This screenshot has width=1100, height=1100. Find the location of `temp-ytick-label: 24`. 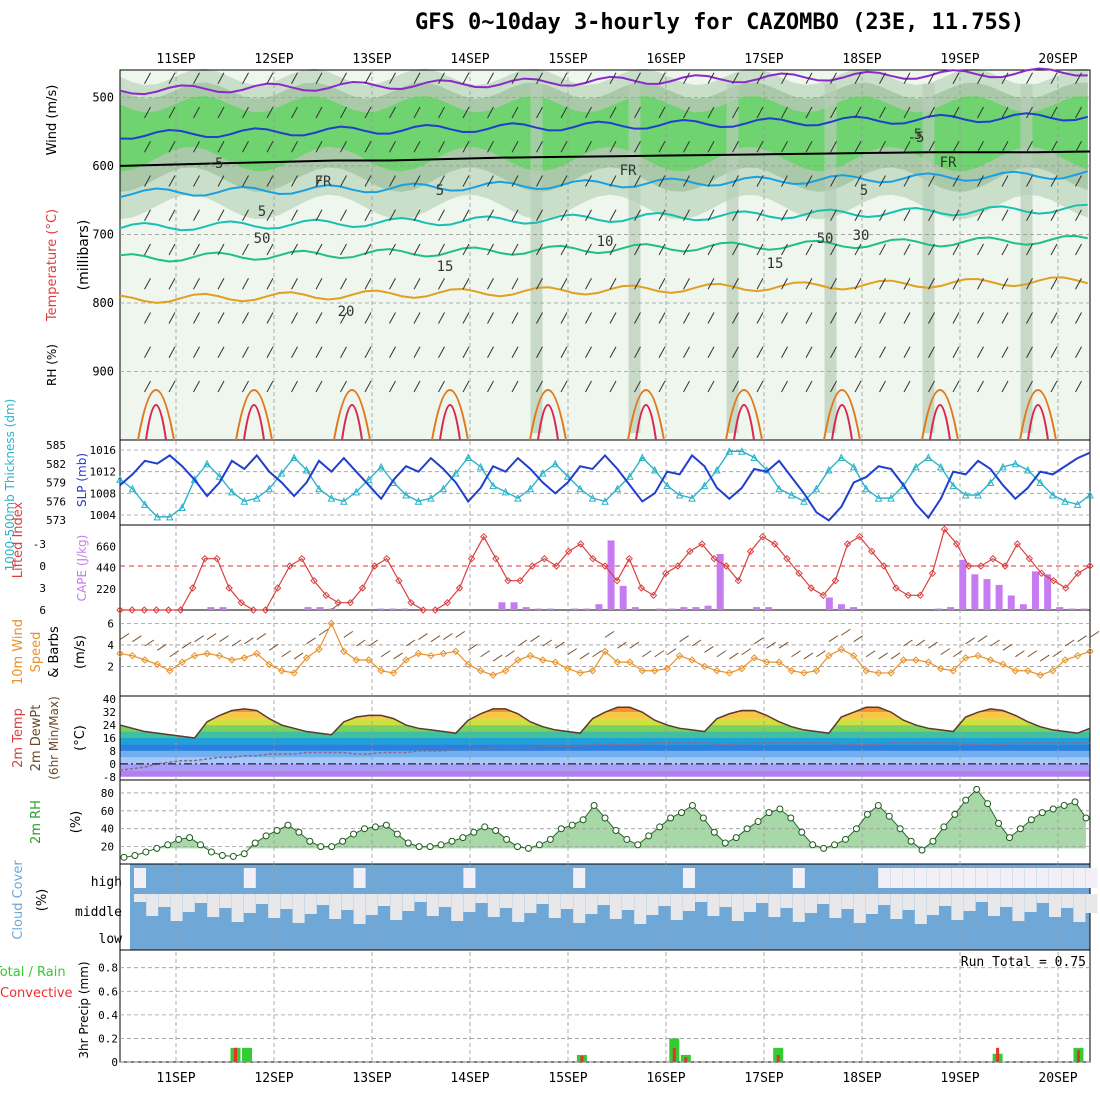

temp-ytick-label: 24 is located at coordinates (110, 725).